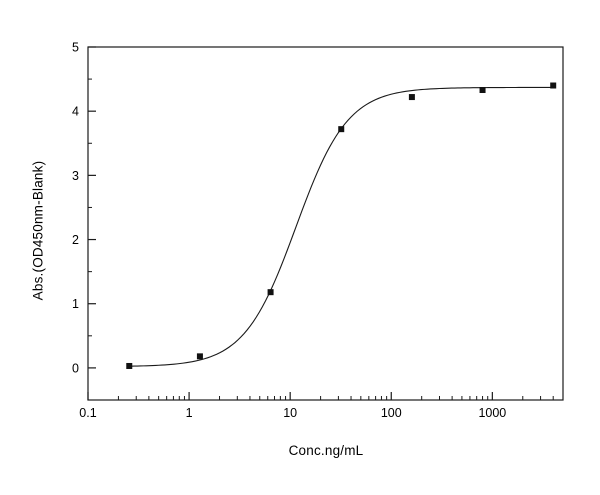 The height and width of the screenshot is (495, 600). What do you see at coordinates (391, 413) in the screenshot?
I see `x-tick-label: 100` at bounding box center [391, 413].